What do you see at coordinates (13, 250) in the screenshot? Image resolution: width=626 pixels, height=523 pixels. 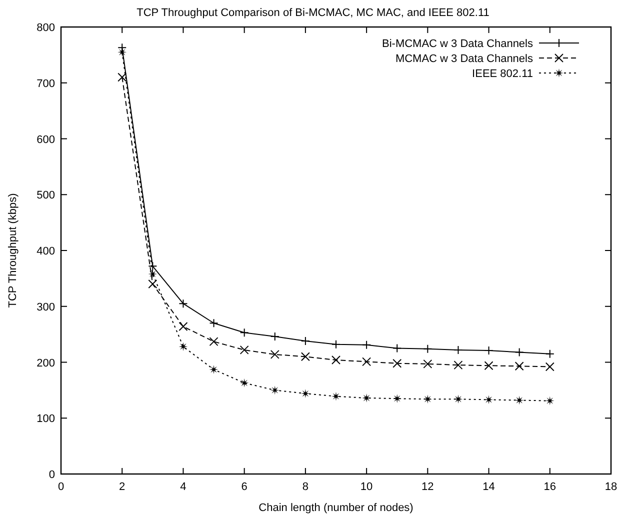 I see `y-axis-title: TCP Throughput (kbps)` at bounding box center [13, 250].